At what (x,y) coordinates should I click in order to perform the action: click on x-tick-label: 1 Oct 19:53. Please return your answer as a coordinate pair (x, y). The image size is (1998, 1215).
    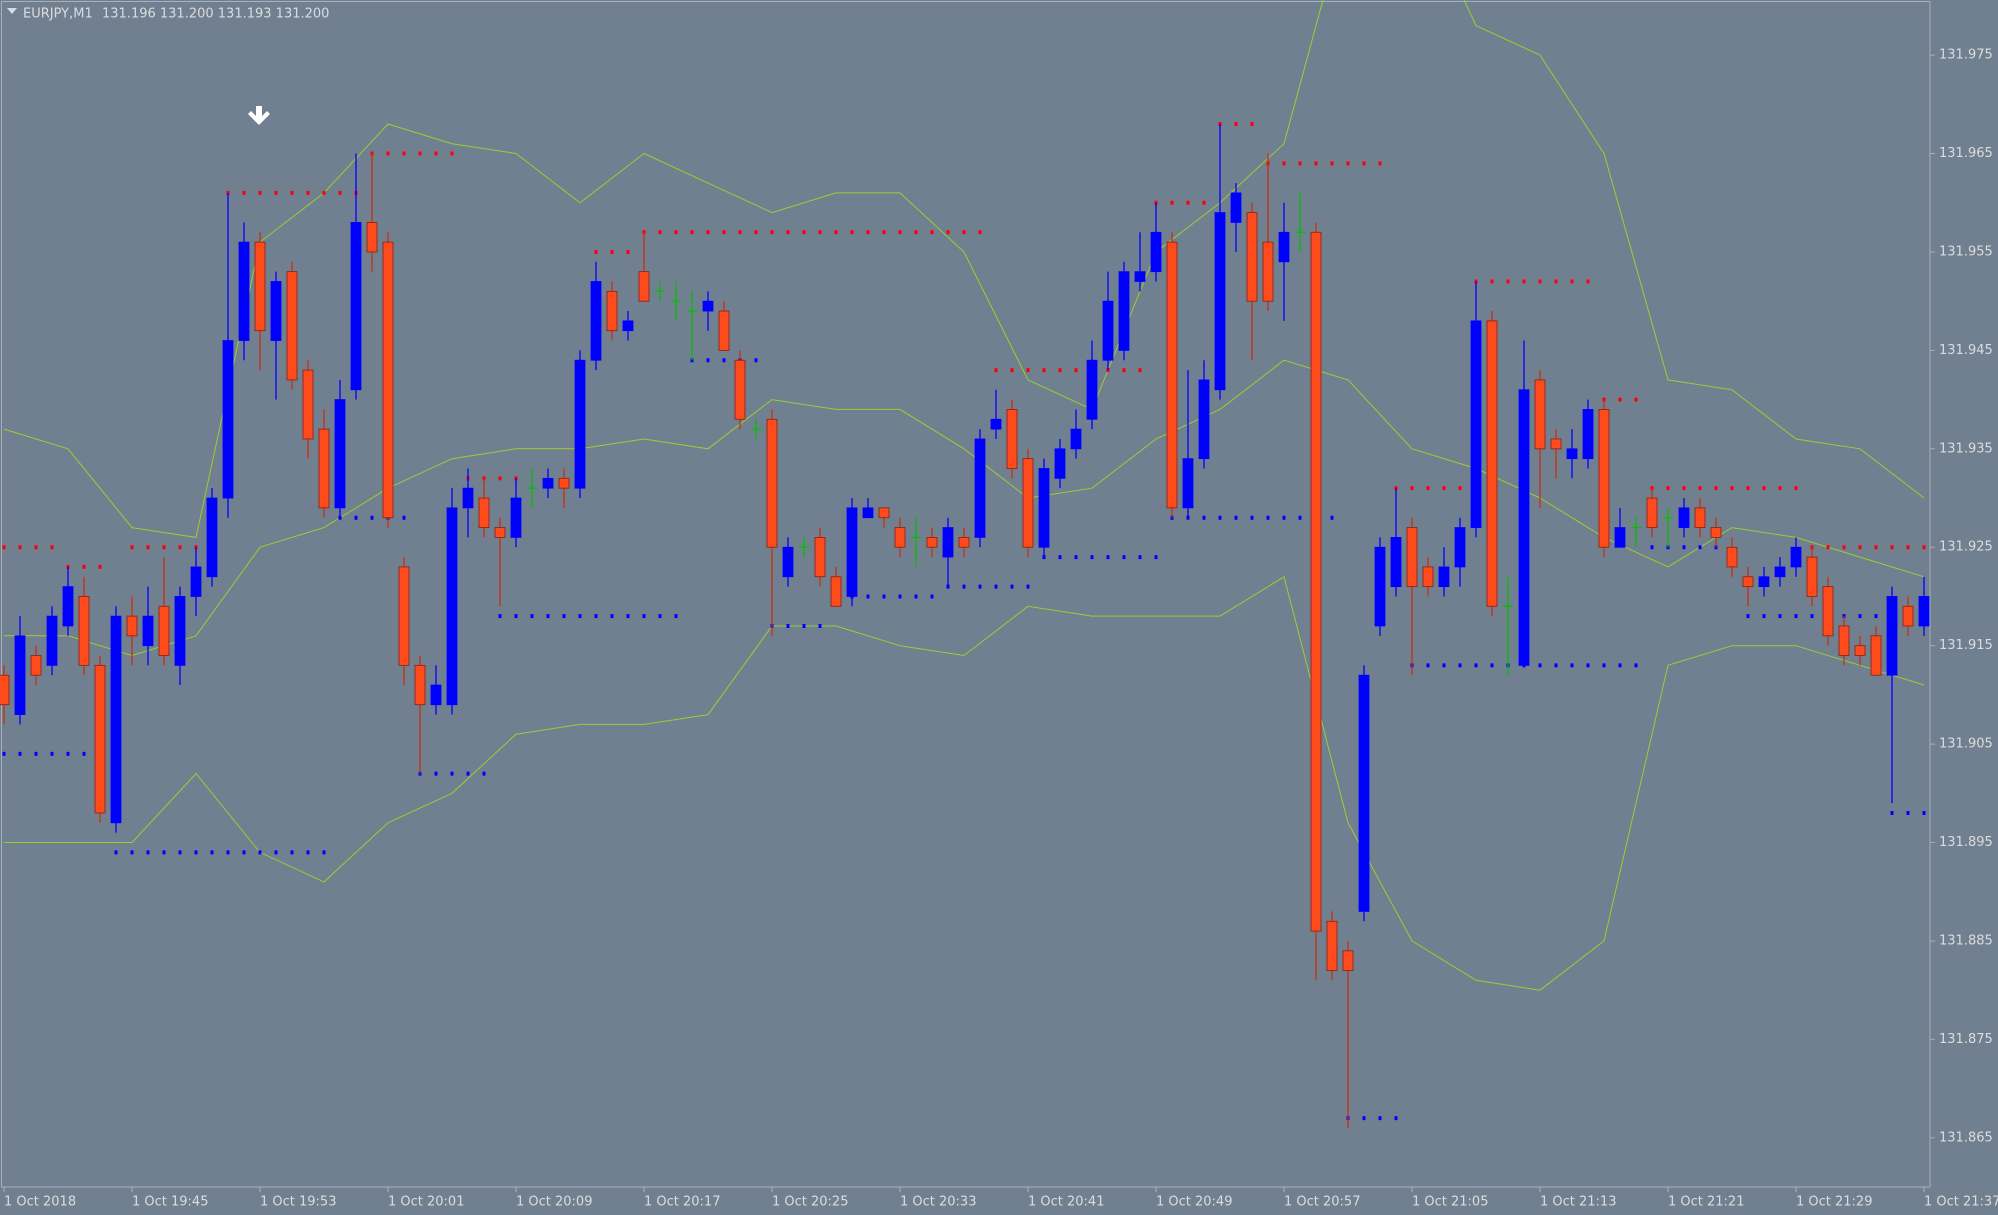
    Looking at the image, I should click on (298, 1202).